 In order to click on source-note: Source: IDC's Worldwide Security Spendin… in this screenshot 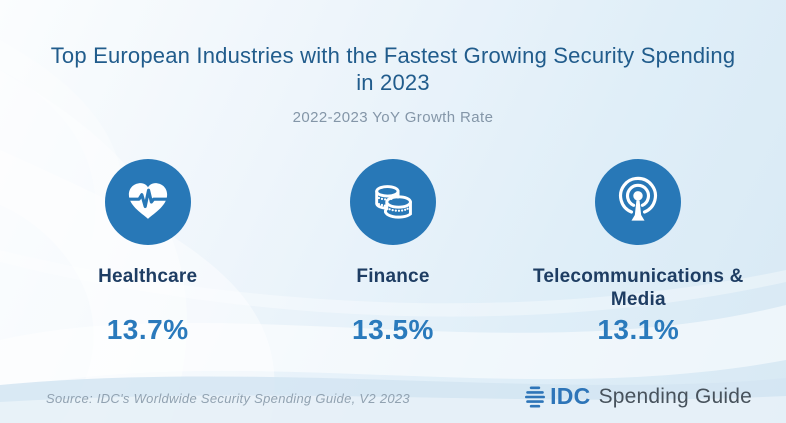, I will do `click(228, 398)`.